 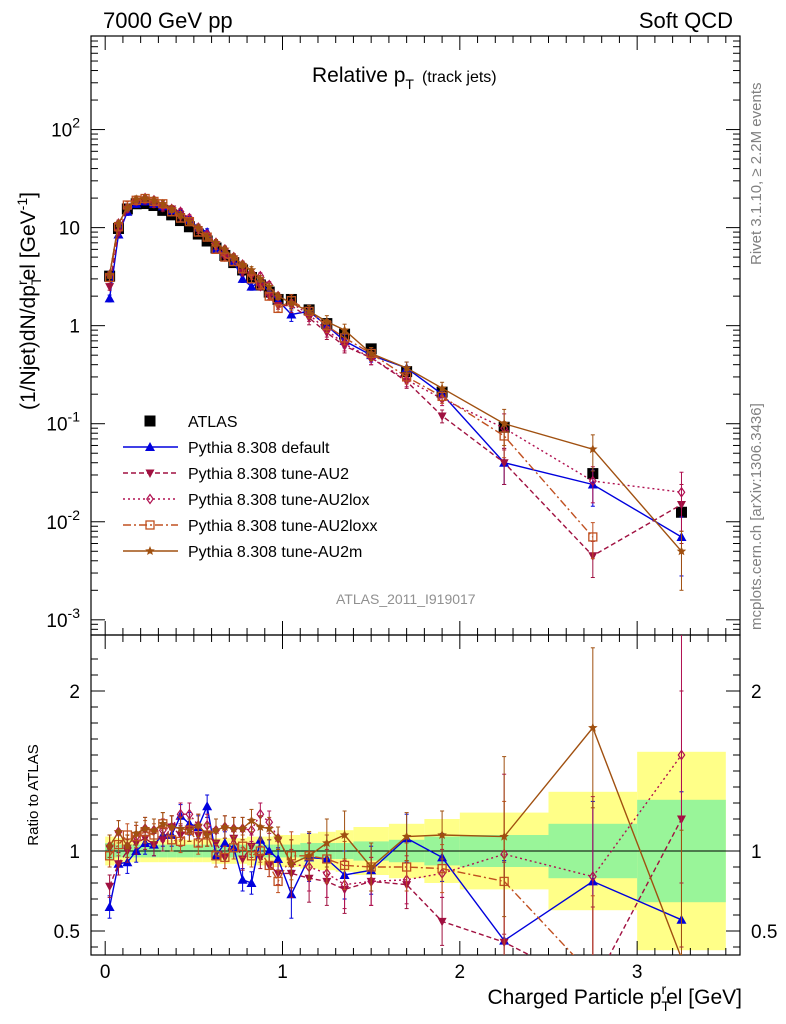 What do you see at coordinates (69, 229) in the screenshot?
I see `y-tick-label: 10` at bounding box center [69, 229].